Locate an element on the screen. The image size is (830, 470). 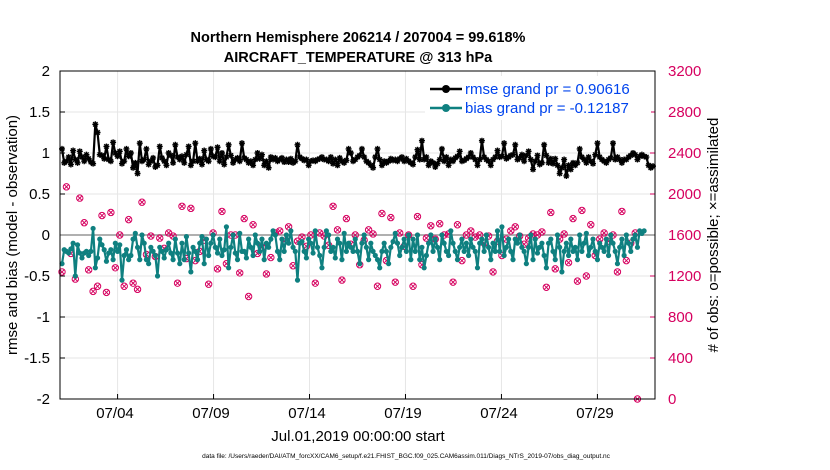
rmse-series is located at coordinates (357, 150).